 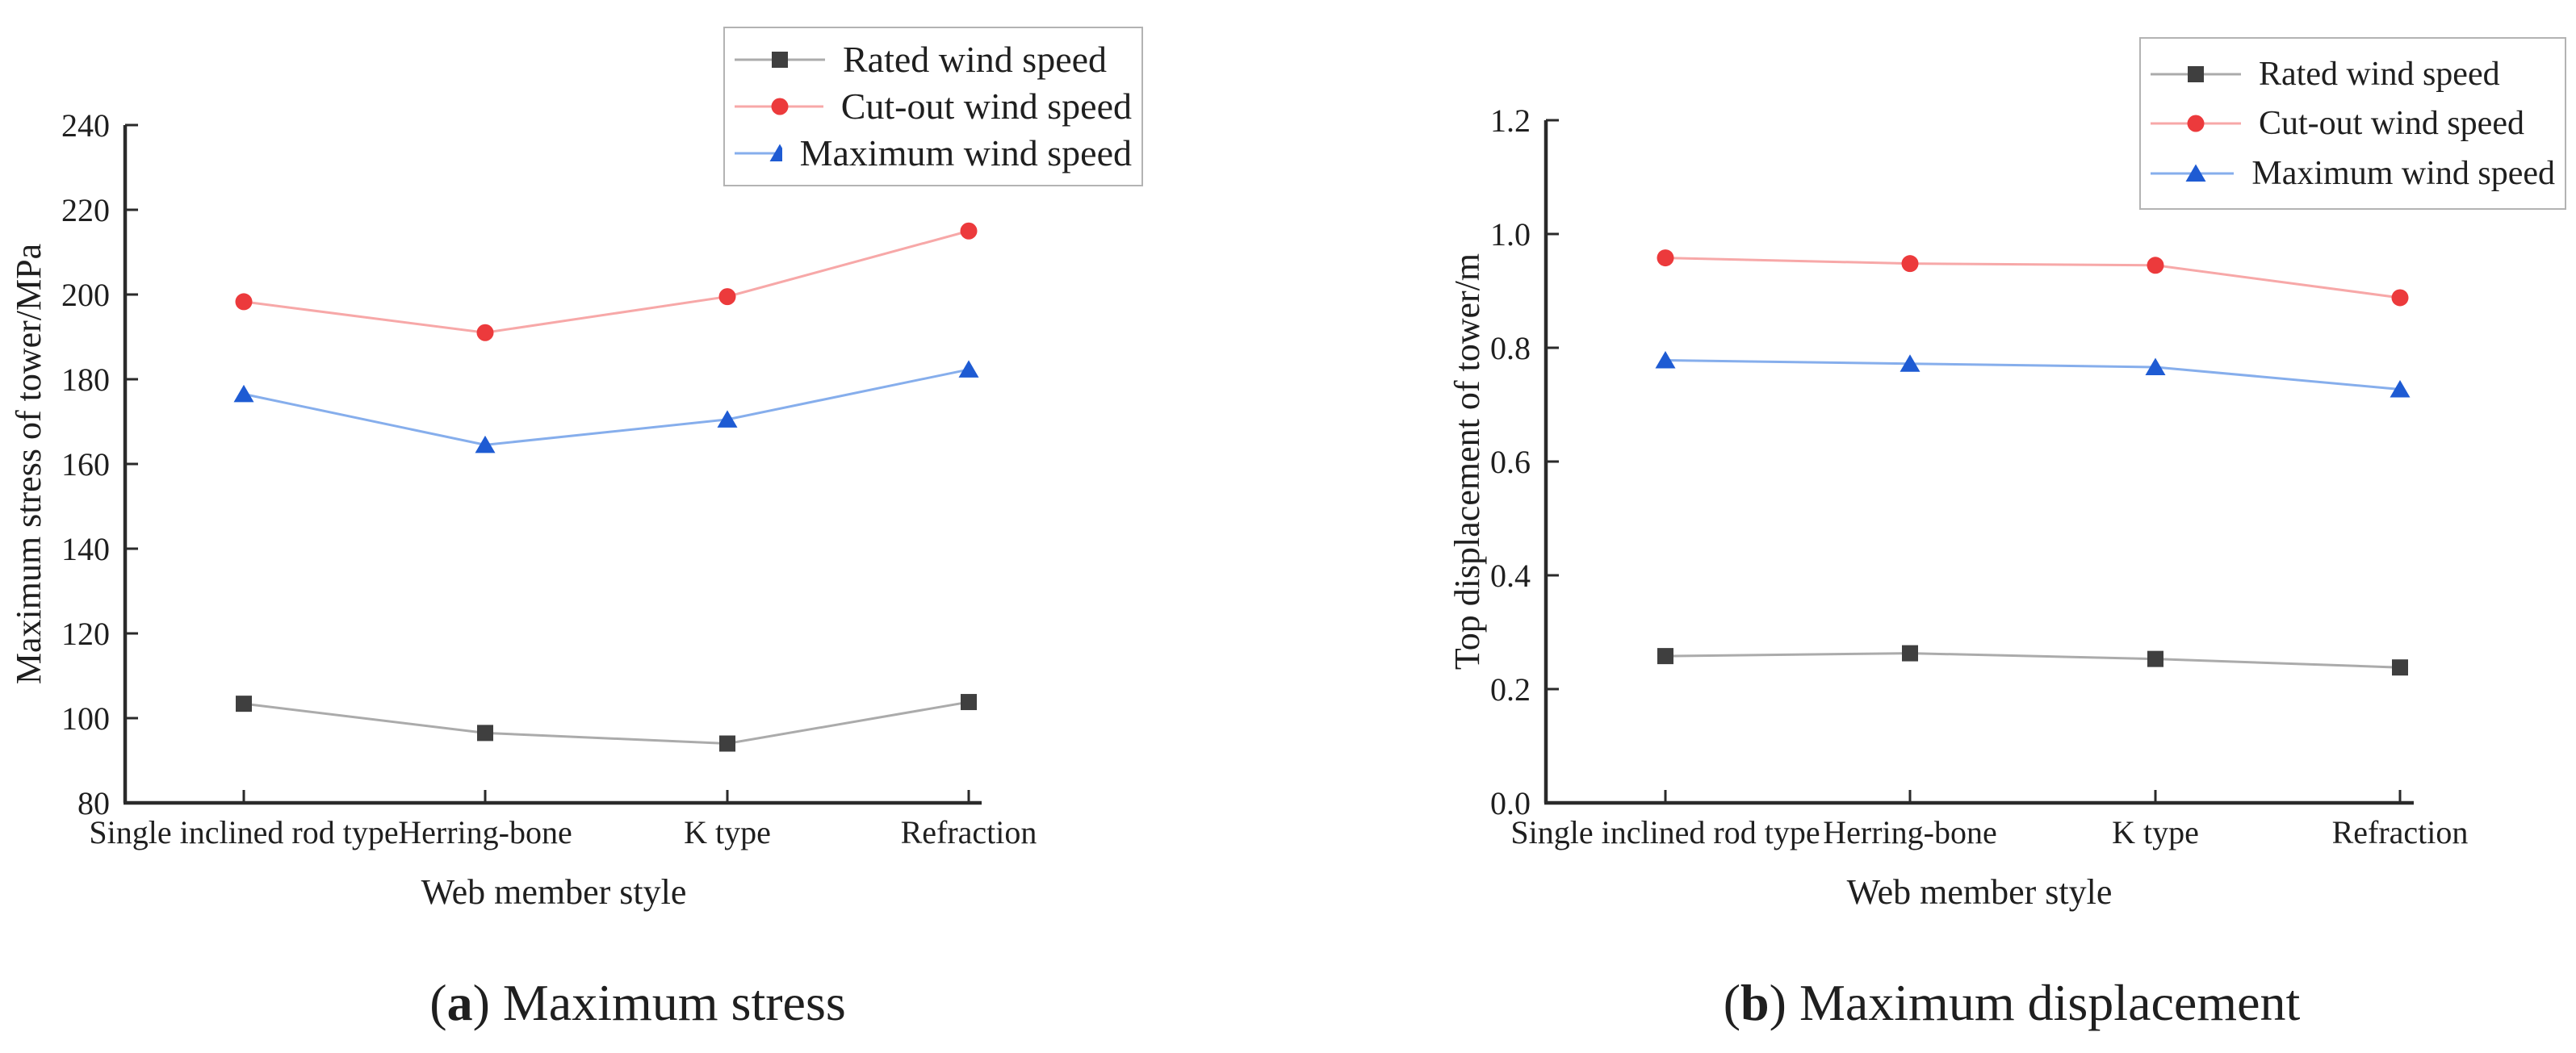 What do you see at coordinates (459, 1002) in the screenshot?
I see `caption-a-letter: a` at bounding box center [459, 1002].